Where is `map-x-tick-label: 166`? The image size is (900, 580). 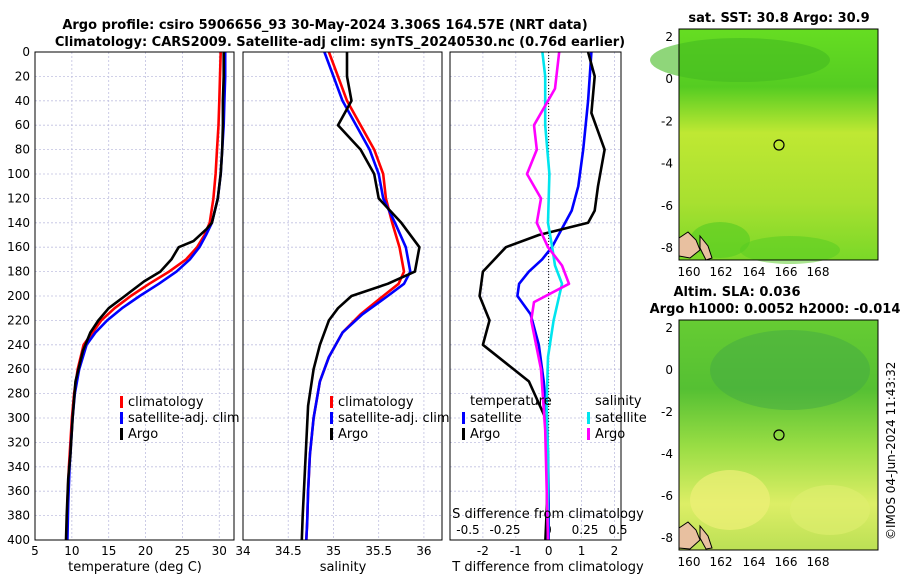
map-x-tick-label: 166 is located at coordinates (786, 562).